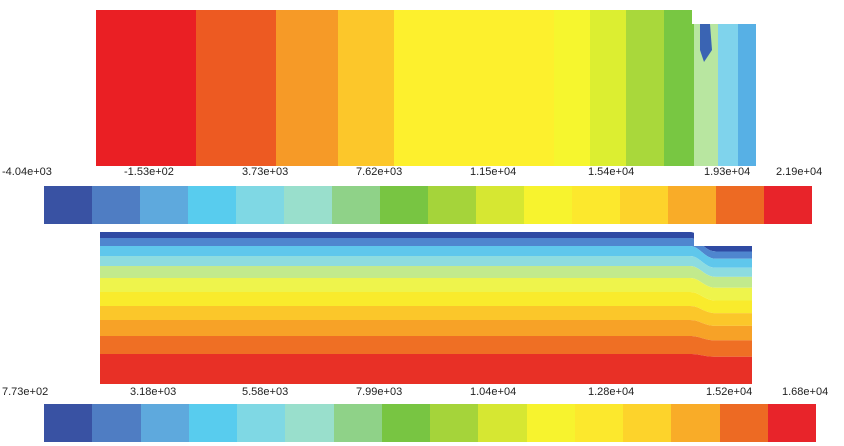  What do you see at coordinates (805, 392) in the screenshot?
I see `tick-label: 1.68e+04` at bounding box center [805, 392].